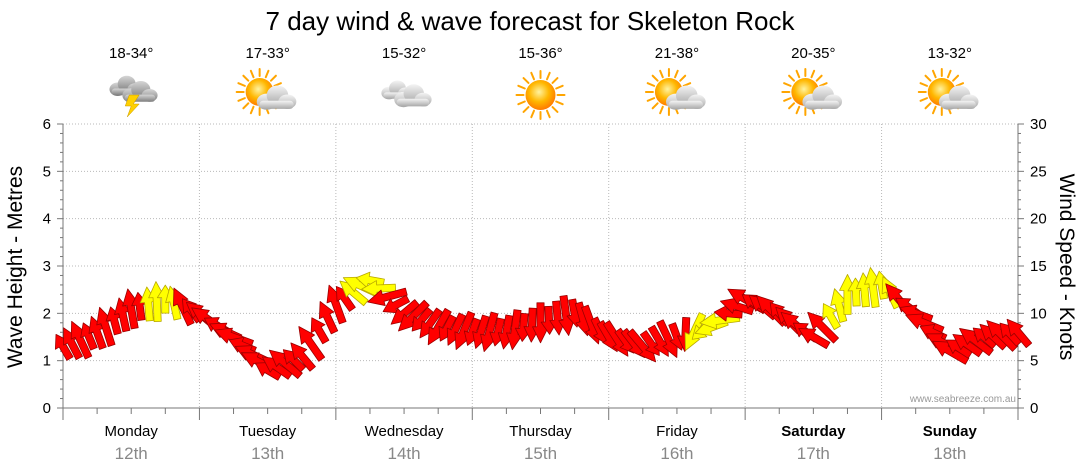 Image resolution: width=1080 pixels, height=475 pixels. What do you see at coordinates (132, 106) in the screenshot?
I see `lightning-bolt` at bounding box center [132, 106].